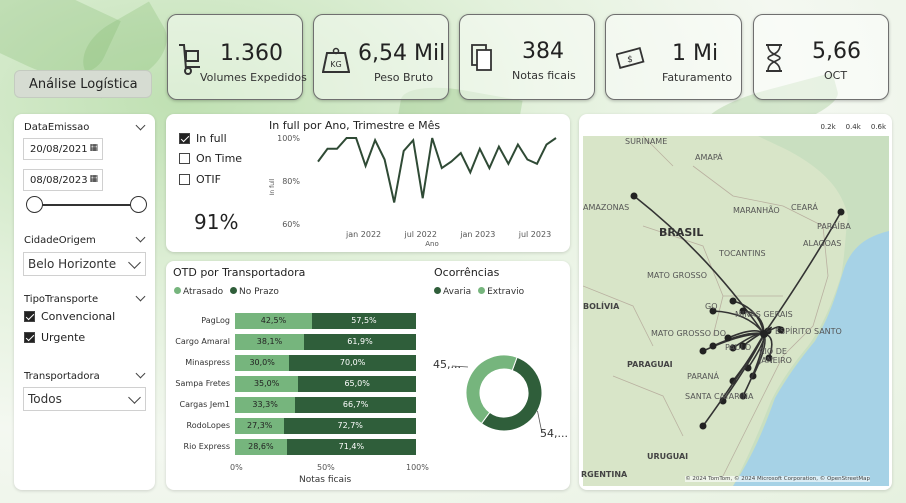  What do you see at coordinates (604, 474) in the screenshot?
I see `map-label: RGENTINA` at bounding box center [604, 474].